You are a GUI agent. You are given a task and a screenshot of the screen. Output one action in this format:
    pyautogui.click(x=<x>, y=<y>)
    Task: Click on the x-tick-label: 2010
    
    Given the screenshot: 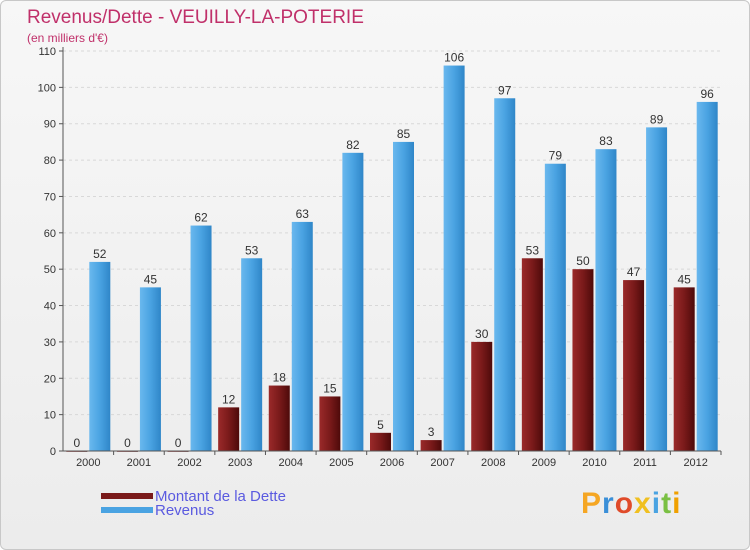 What is the action you would take?
    pyautogui.click(x=594, y=463)
    